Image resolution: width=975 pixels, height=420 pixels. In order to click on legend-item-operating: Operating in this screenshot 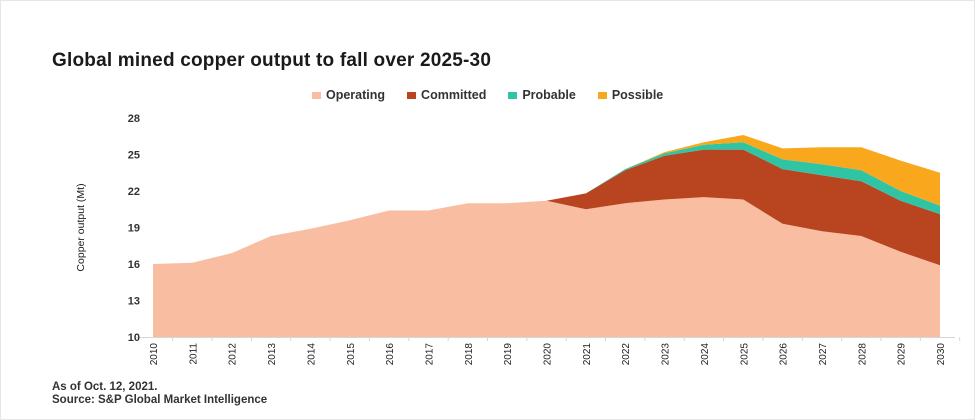, I will do `click(348, 95)`.